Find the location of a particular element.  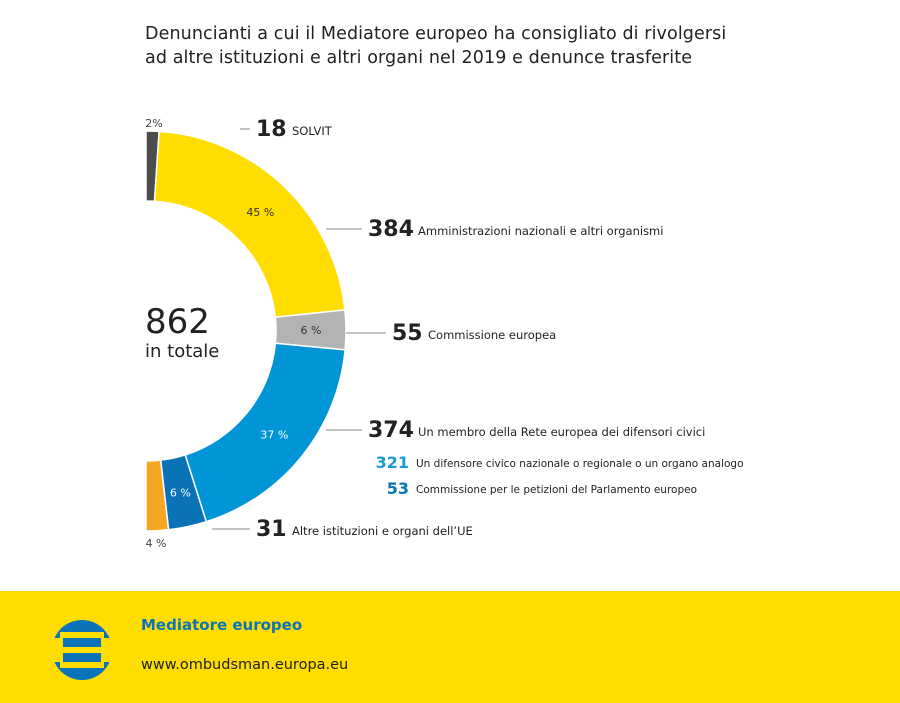

pct-label-0: 2% is located at coordinates (153, 123).